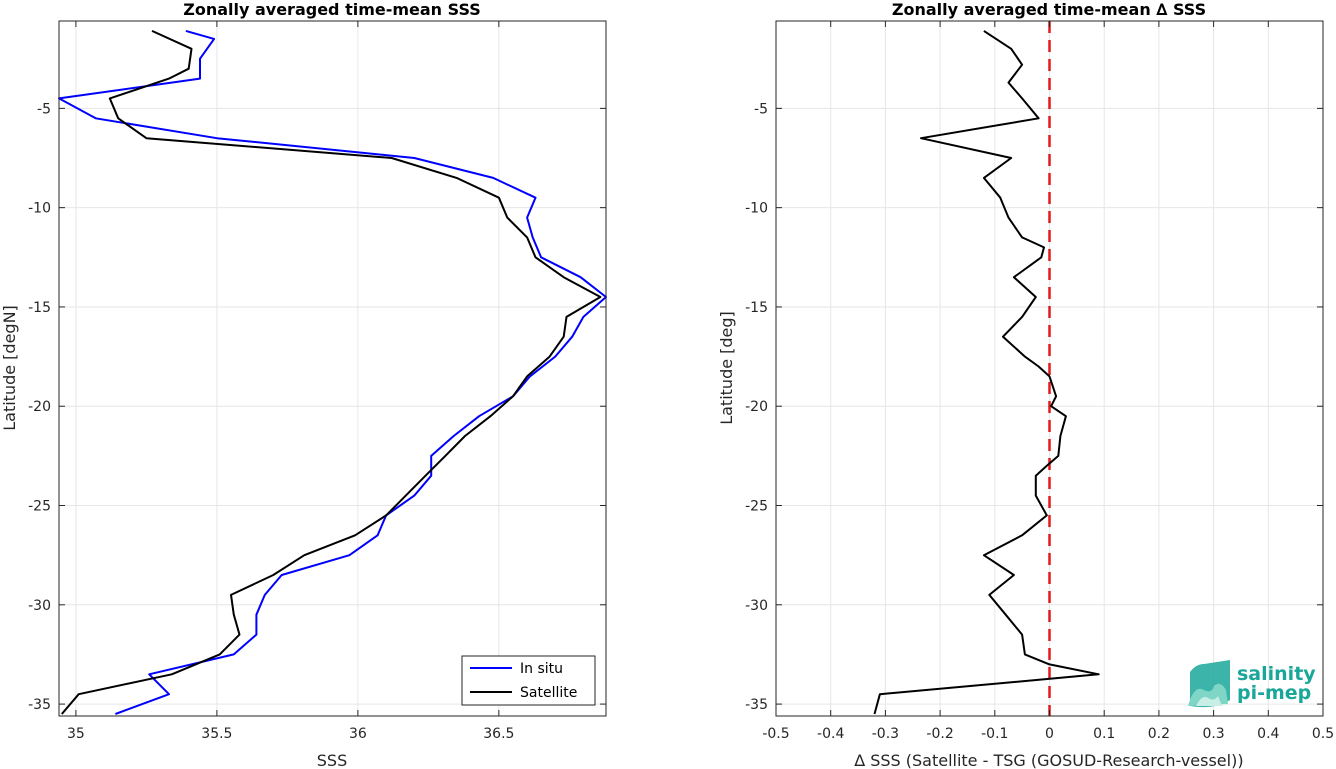 The width and height of the screenshot is (1336, 769). What do you see at coordinates (1323, 734) in the screenshot?
I see `x-tick-label: 0.5` at bounding box center [1323, 734].